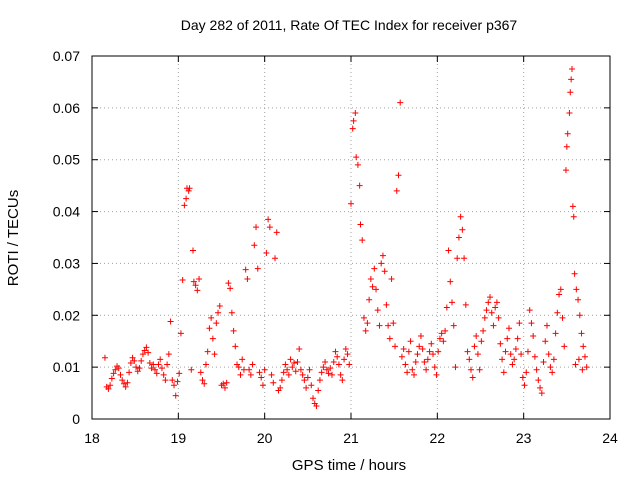 The image size is (640, 480). What do you see at coordinates (66, 315) in the screenshot?
I see `y-tick-label: 0.02` at bounding box center [66, 315].